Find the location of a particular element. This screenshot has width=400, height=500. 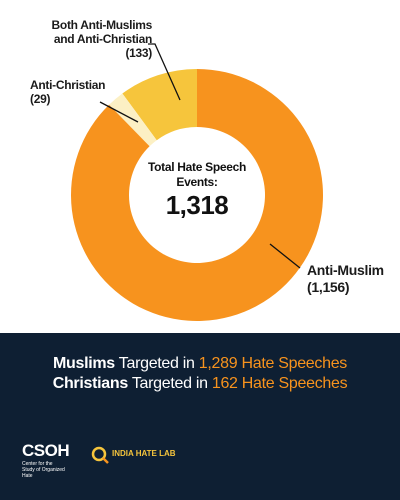

logo-text: INDIA HATE LAB is located at coordinates (144, 453).